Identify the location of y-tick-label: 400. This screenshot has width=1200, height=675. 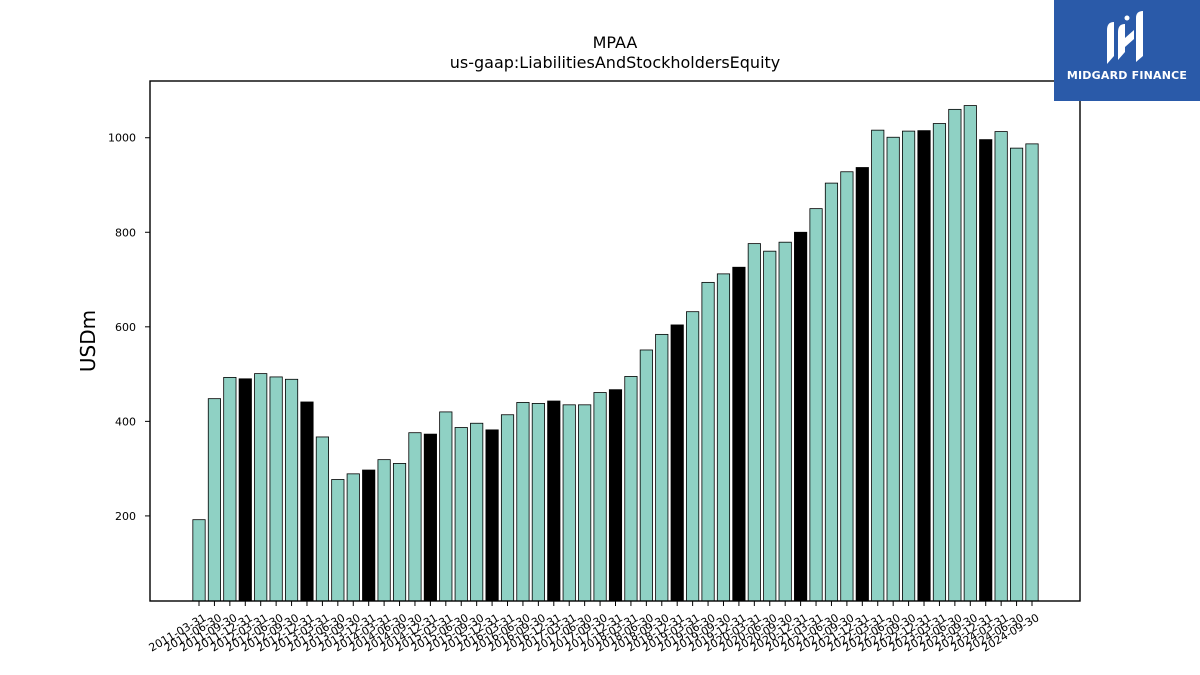
(125, 421).